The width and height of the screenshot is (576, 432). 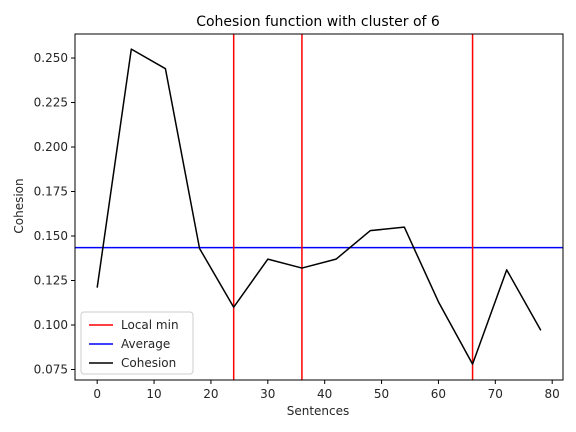 I want to click on legend-label: Cohesion, so click(x=148, y=363).